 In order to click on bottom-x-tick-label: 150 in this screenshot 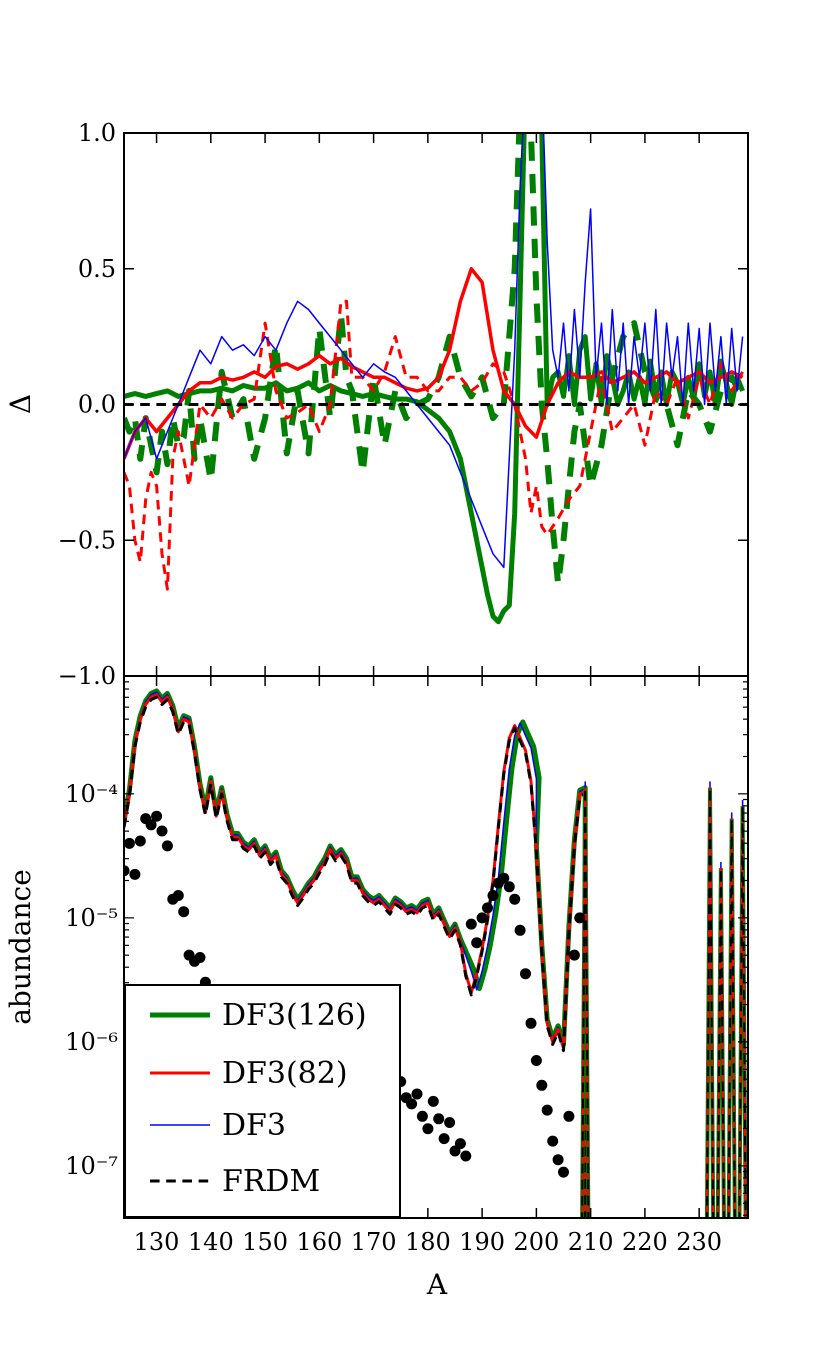, I will do `click(265, 1242)`.